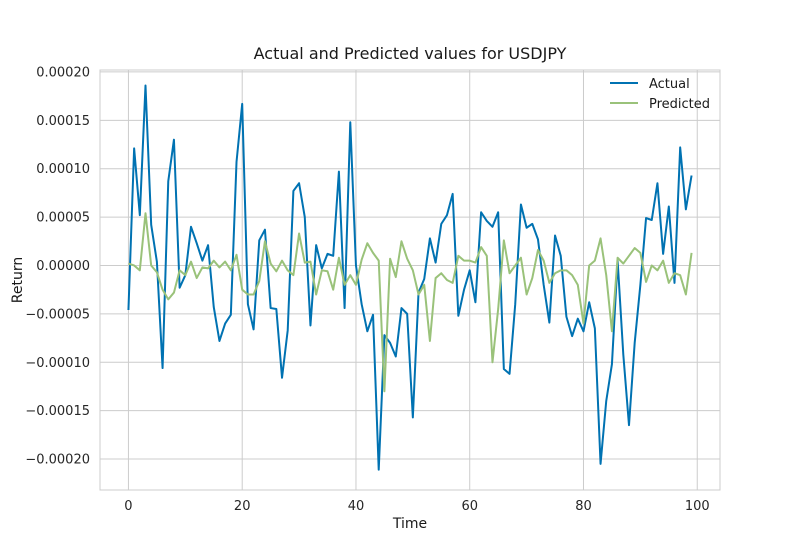 The image size is (800, 550). Describe the element at coordinates (63, 169) in the screenshot. I see `y-tick-label: 0.00010` at that location.